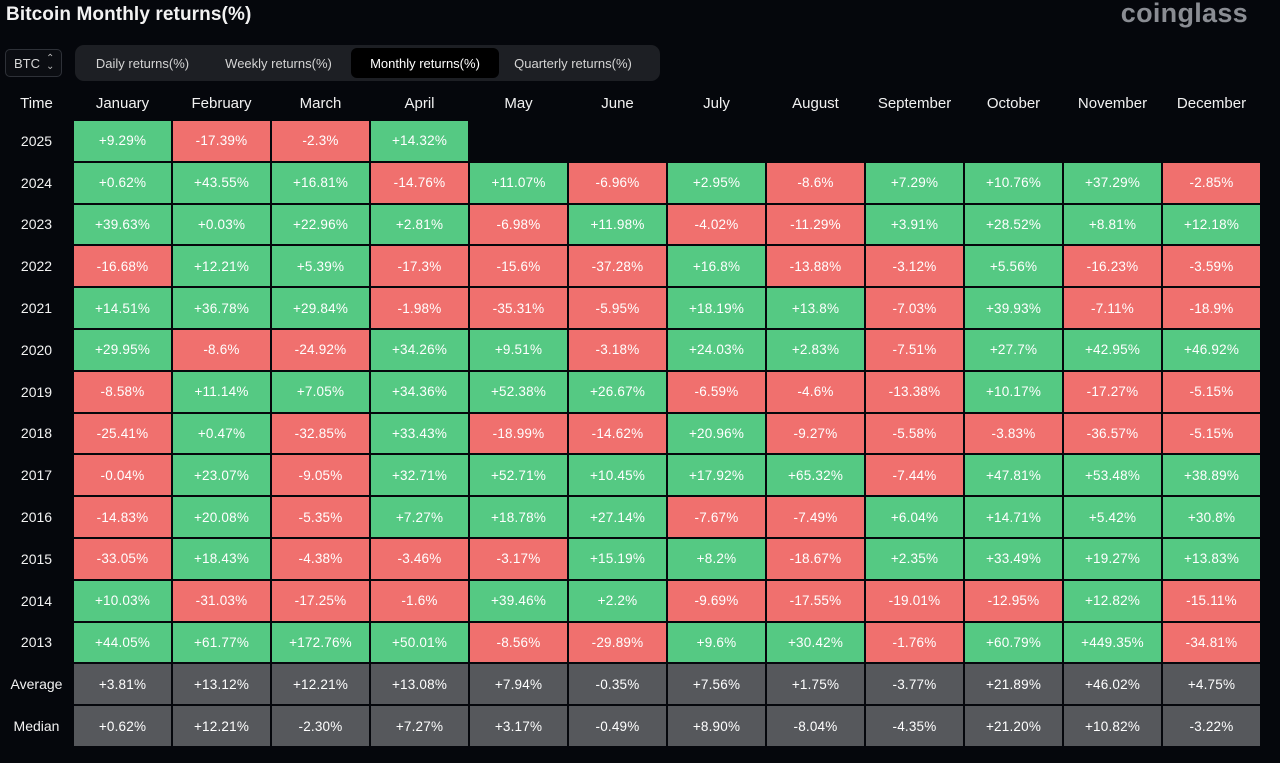 This screenshot has width=1280, height=763. Describe the element at coordinates (221, 349) in the screenshot. I see `return-cell: -8.6%` at that location.